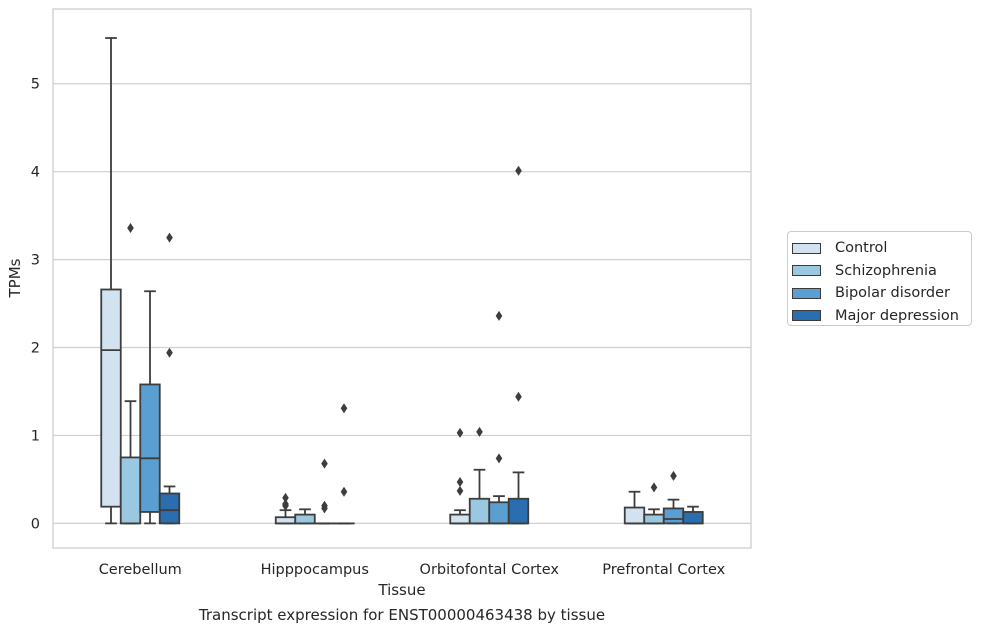  I want to click on legend-label: Schizophrenia, so click(886, 270).